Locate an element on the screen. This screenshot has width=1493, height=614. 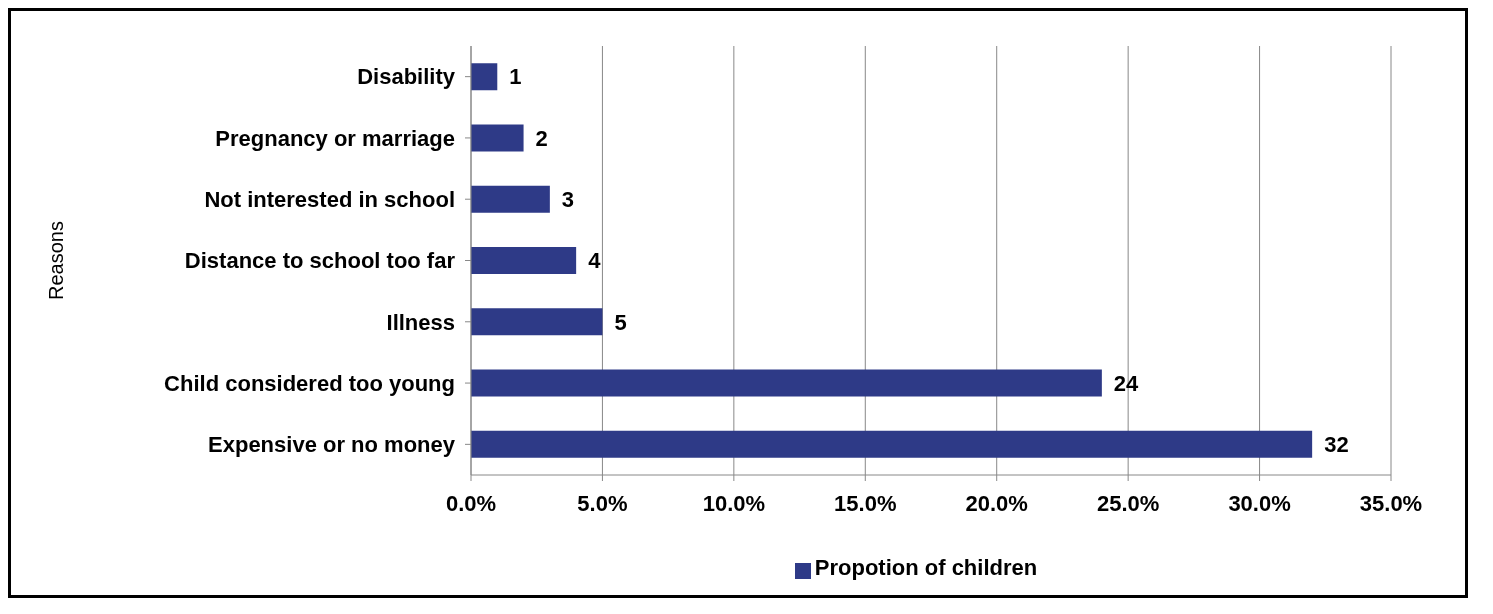
y-tick-label: Distance to school too far is located at coordinates (320, 261).